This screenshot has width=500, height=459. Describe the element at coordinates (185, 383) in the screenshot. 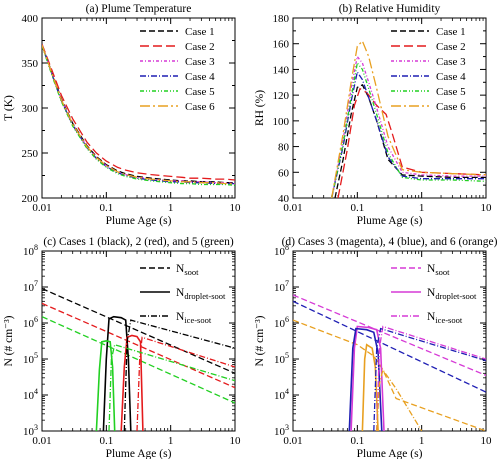

I see `series-line-ice-red` at that location.